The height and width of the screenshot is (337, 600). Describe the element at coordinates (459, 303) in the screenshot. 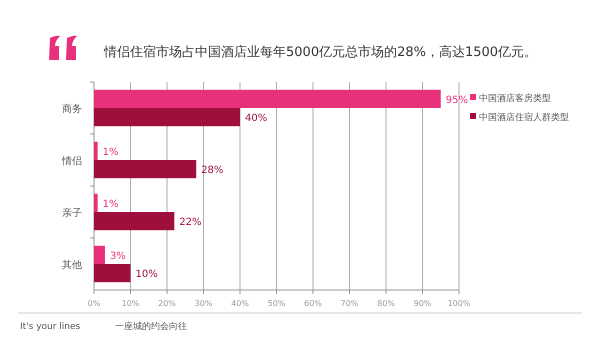

I see `x-tick-label: 100%` at that location.